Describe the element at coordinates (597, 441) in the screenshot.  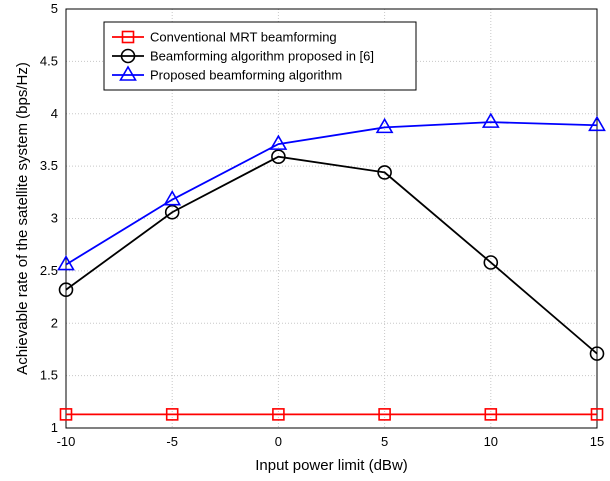
I see `x-tick-label: 15` at that location.